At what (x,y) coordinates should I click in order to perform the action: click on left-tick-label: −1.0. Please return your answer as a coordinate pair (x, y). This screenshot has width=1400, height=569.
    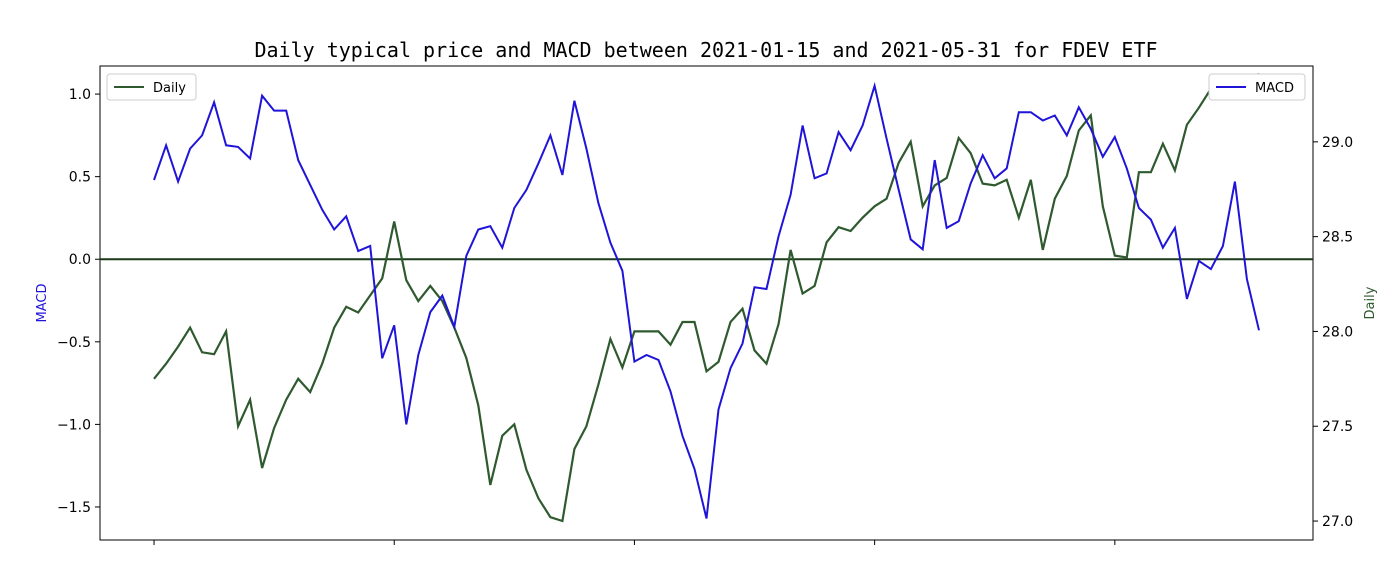
    Looking at the image, I should click on (74, 425).